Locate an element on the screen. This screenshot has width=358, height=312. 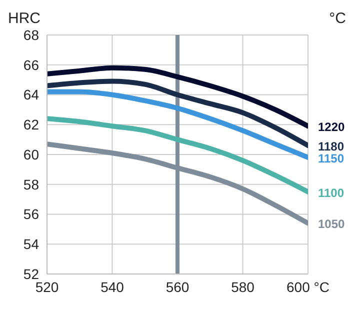
x-tick-label: 580 is located at coordinates (243, 286).